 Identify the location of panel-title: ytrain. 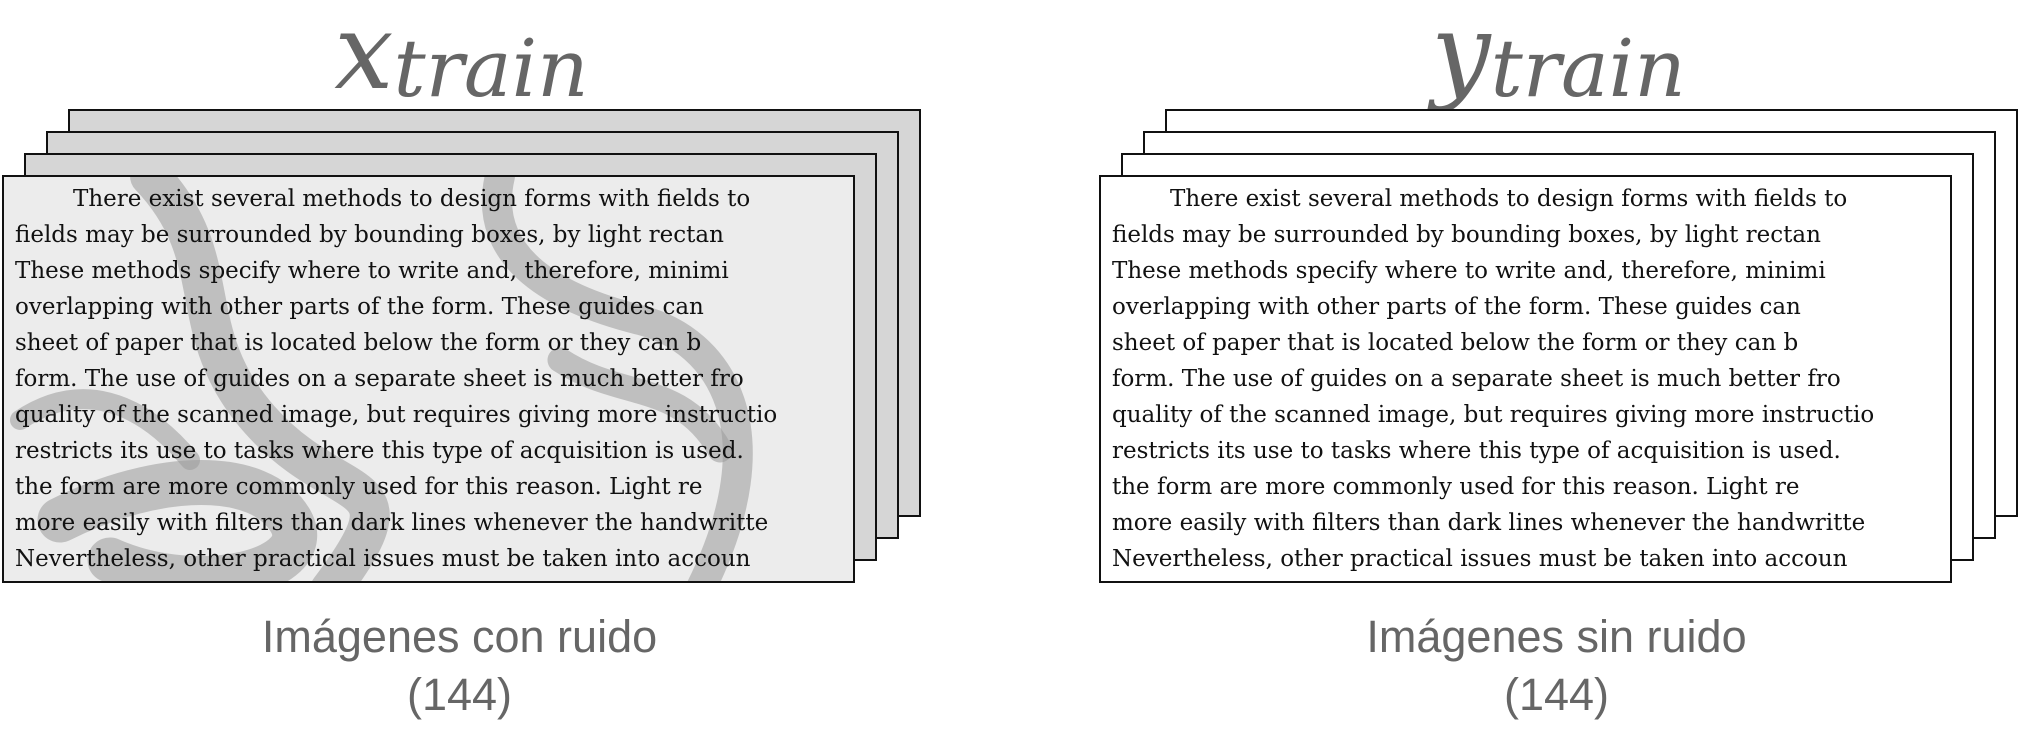
(1556, 57).